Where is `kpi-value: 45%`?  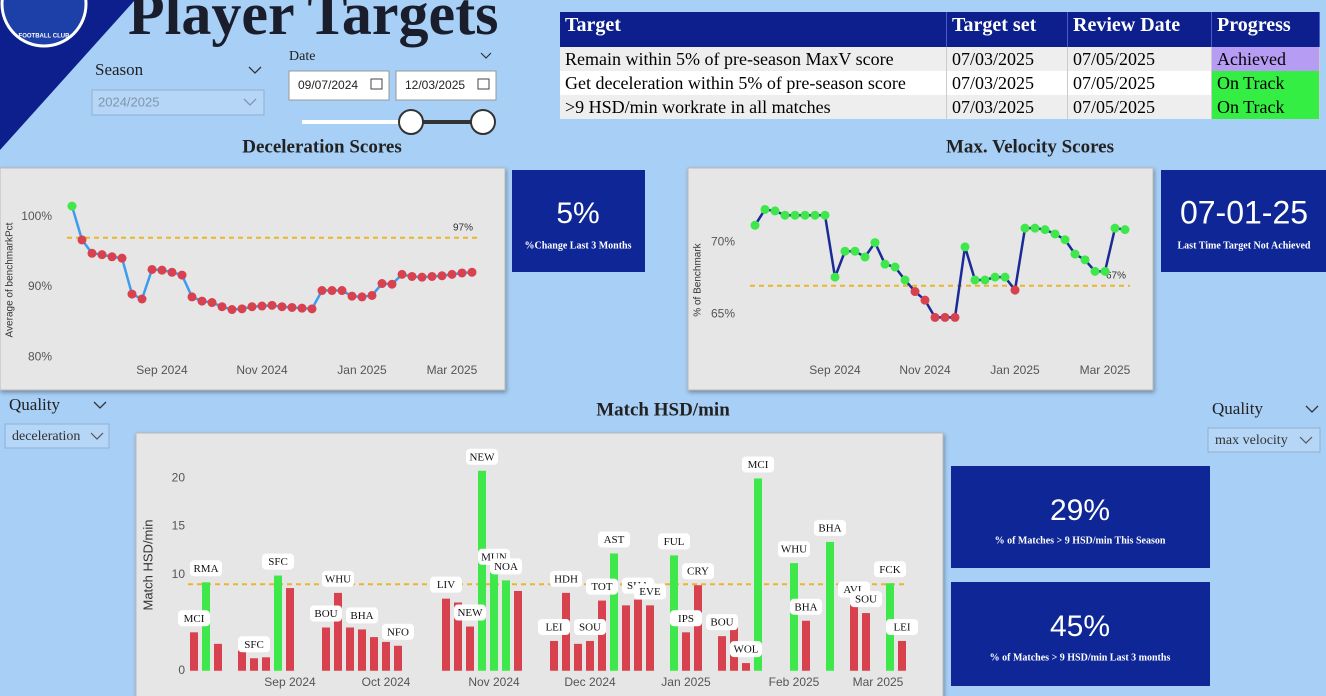 kpi-value: 45% is located at coordinates (1080, 626).